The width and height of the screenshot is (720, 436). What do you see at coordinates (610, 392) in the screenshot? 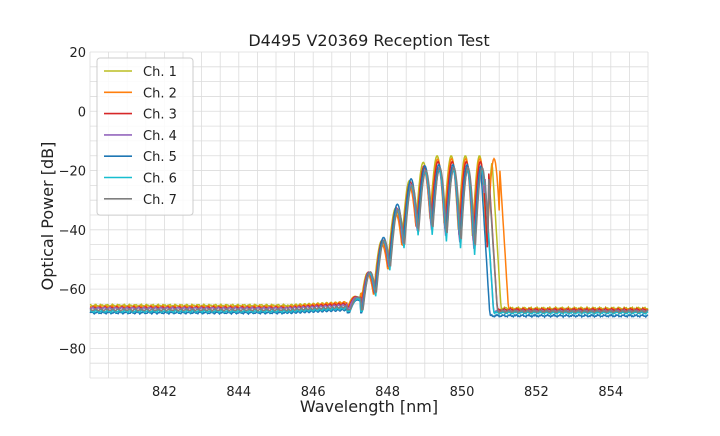
I see `x-tick-label: 854` at bounding box center [610, 392].